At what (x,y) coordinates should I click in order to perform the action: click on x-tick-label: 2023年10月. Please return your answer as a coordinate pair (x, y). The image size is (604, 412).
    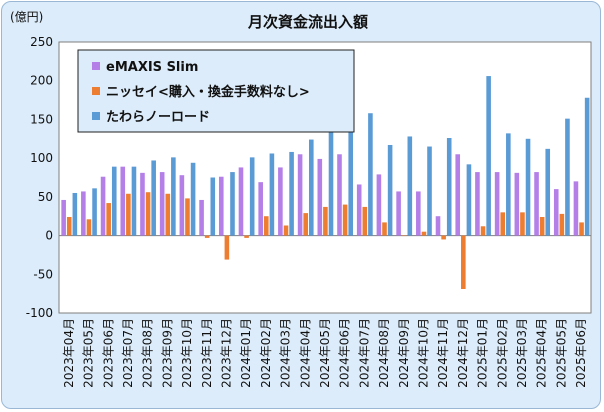
    Looking at the image, I should click on (187, 353).